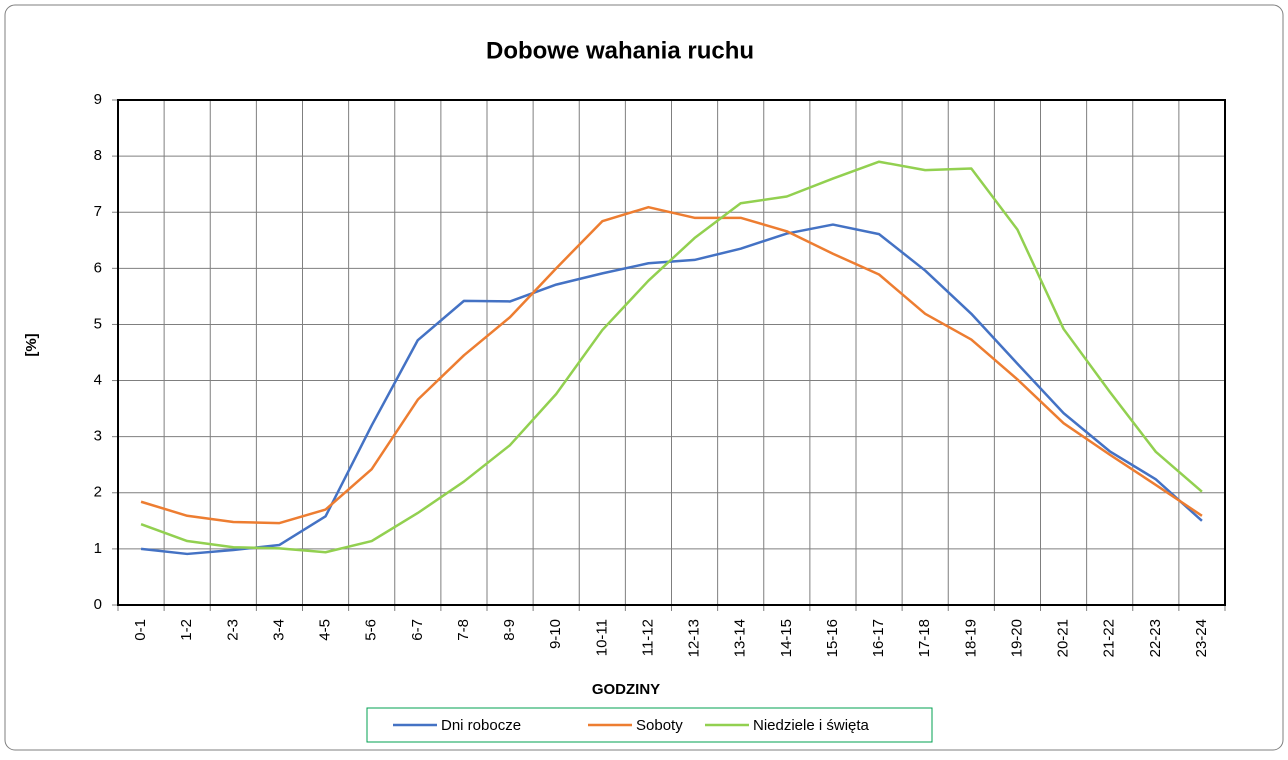 The height and width of the screenshot is (760, 1288). I want to click on x-tick-label: 4-5, so click(325, 630).